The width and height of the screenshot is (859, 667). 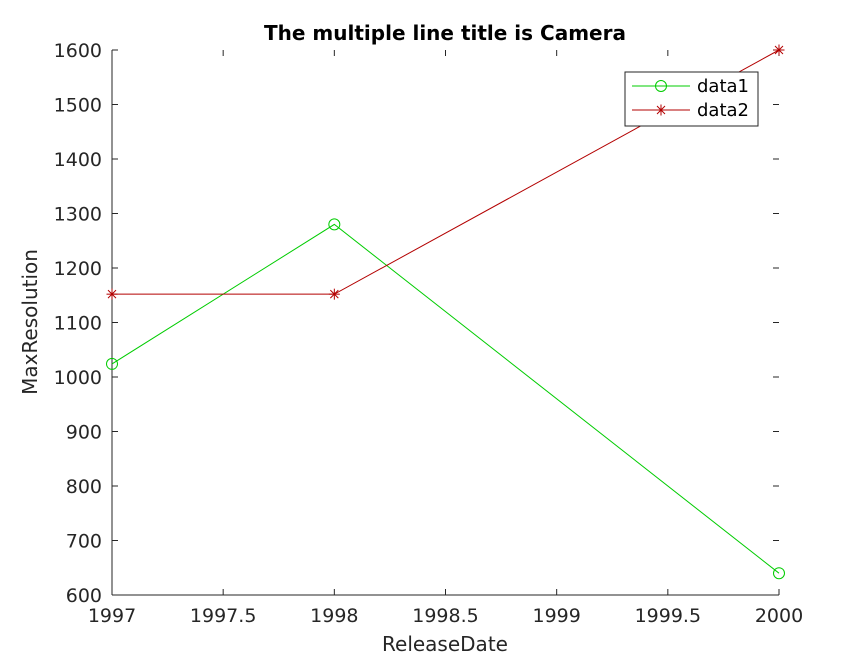 What do you see at coordinates (78, 215) in the screenshot?
I see `y-tick-label: 1300` at bounding box center [78, 215].